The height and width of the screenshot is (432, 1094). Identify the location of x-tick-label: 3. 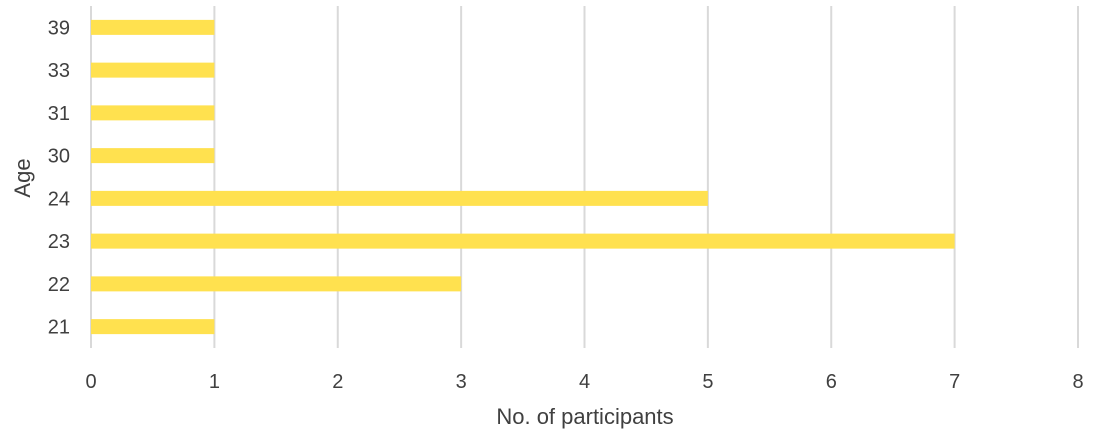
(461, 382).